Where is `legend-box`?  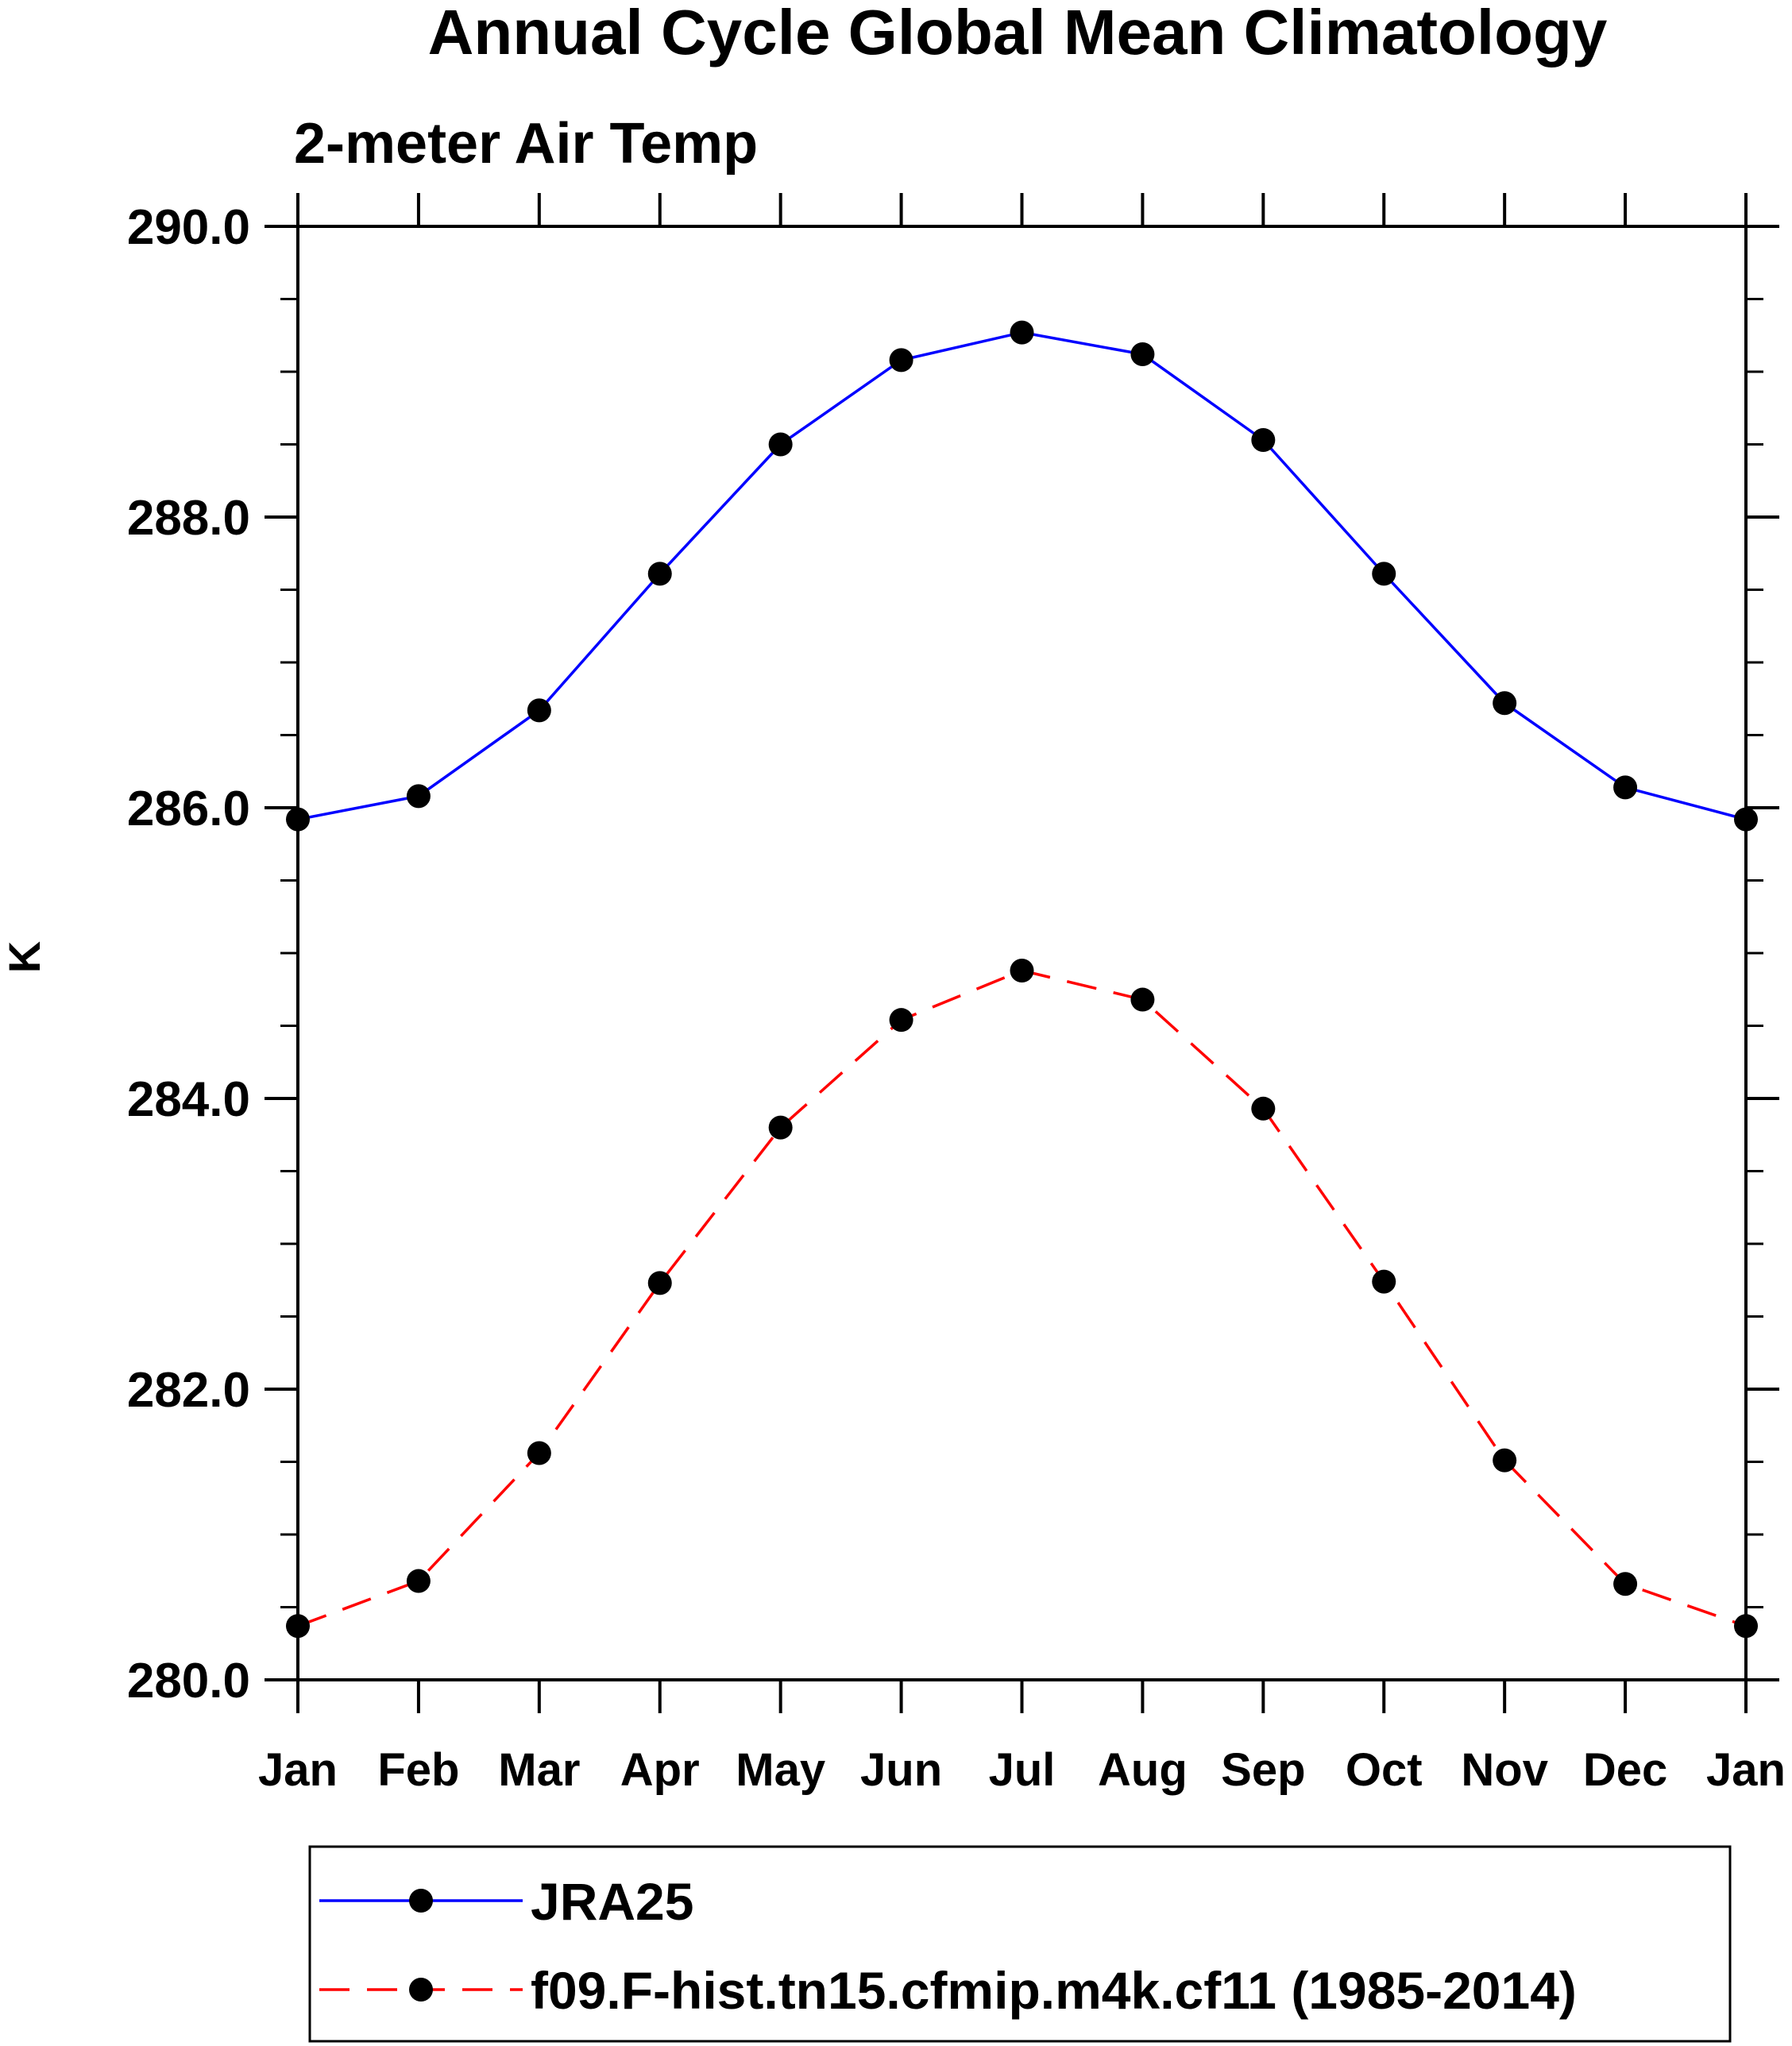
legend-box is located at coordinates (1020, 1944).